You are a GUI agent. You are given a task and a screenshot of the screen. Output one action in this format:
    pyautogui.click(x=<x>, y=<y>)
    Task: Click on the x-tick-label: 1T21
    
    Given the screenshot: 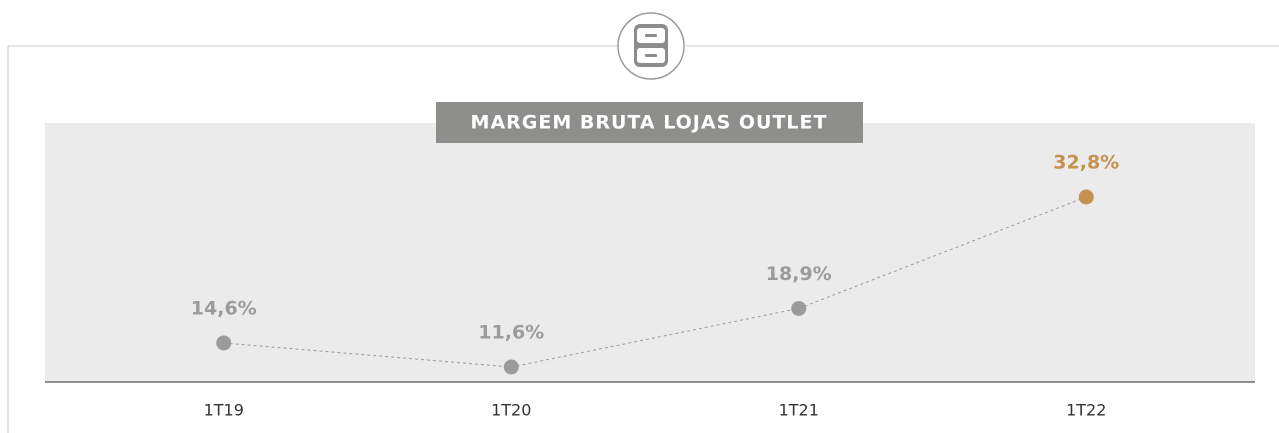 What is the action you would take?
    pyautogui.click(x=799, y=410)
    